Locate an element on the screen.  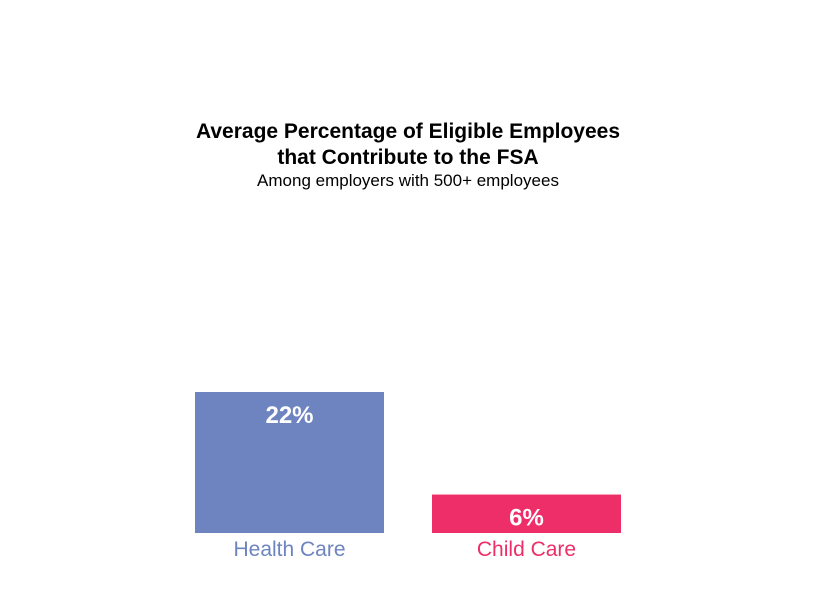
data-label-child-care: 6% is located at coordinates (526, 518).